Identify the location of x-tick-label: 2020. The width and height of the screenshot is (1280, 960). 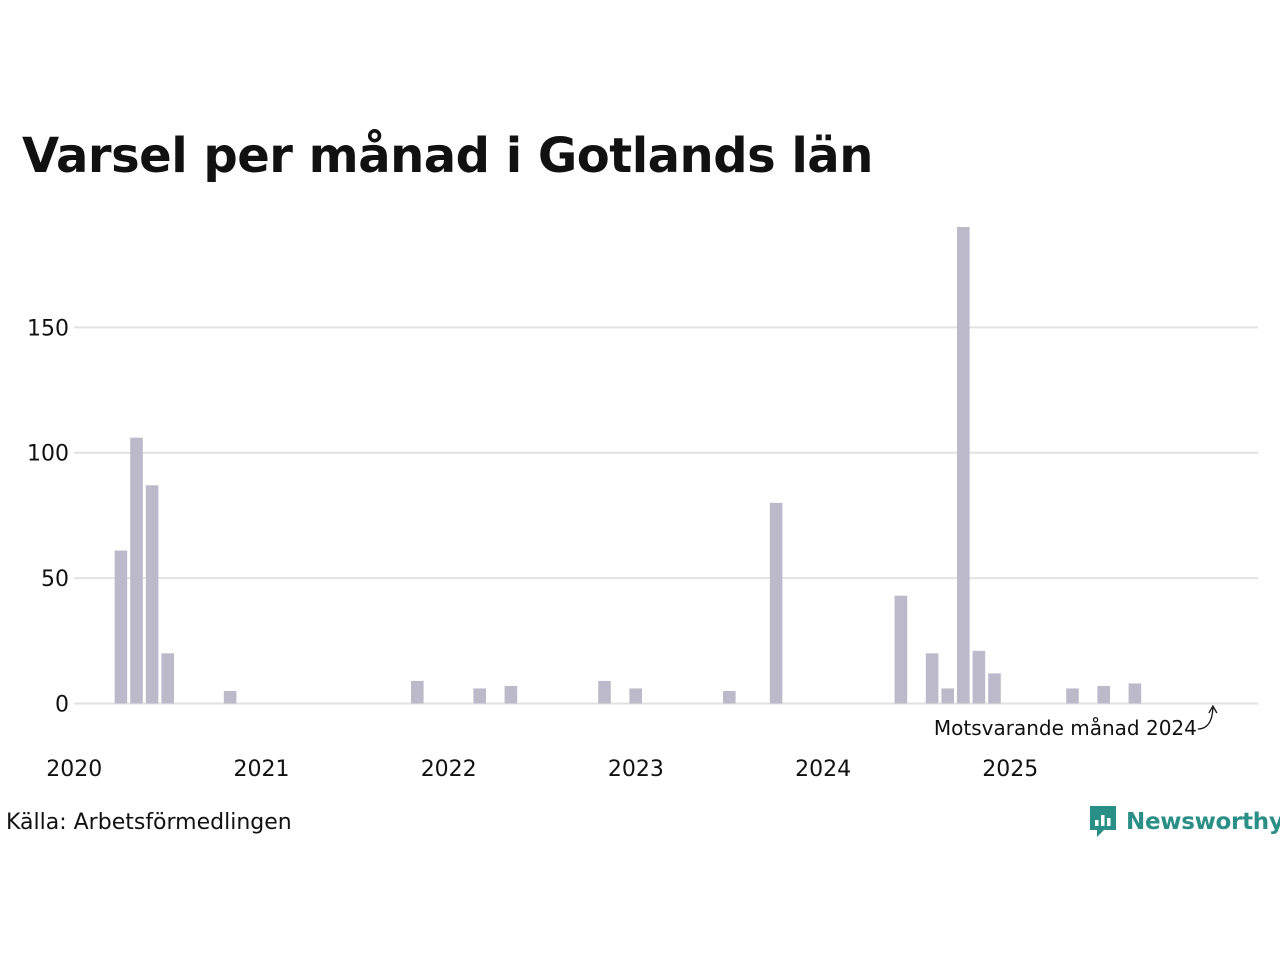
(74, 769).